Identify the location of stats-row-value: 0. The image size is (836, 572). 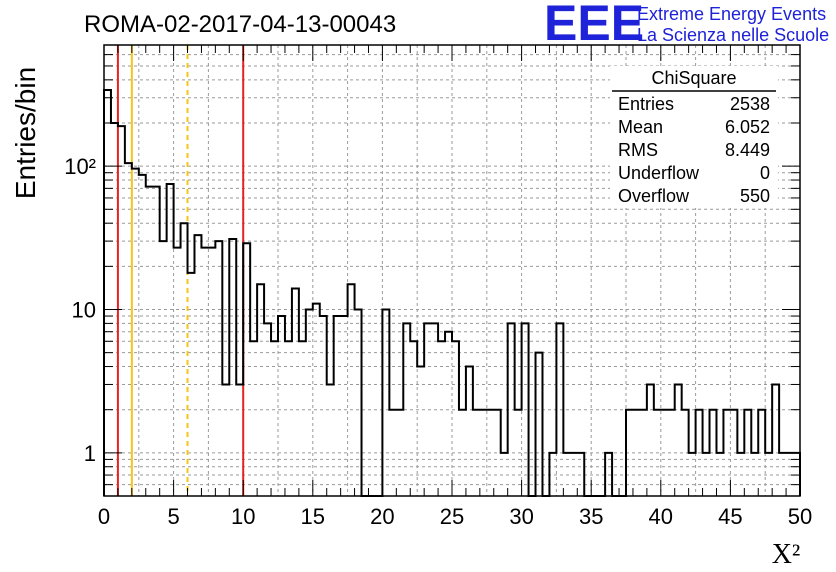
(765, 173).